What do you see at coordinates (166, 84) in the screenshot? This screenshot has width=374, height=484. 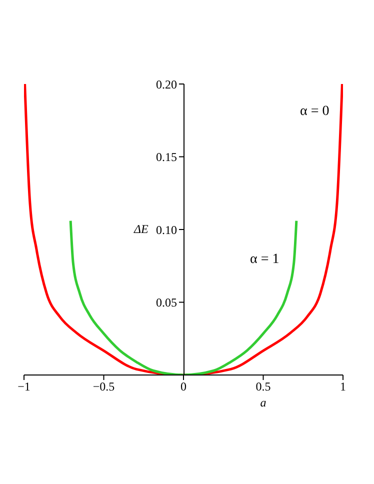 I see `y-tick-label: 0.20` at bounding box center [166, 84].